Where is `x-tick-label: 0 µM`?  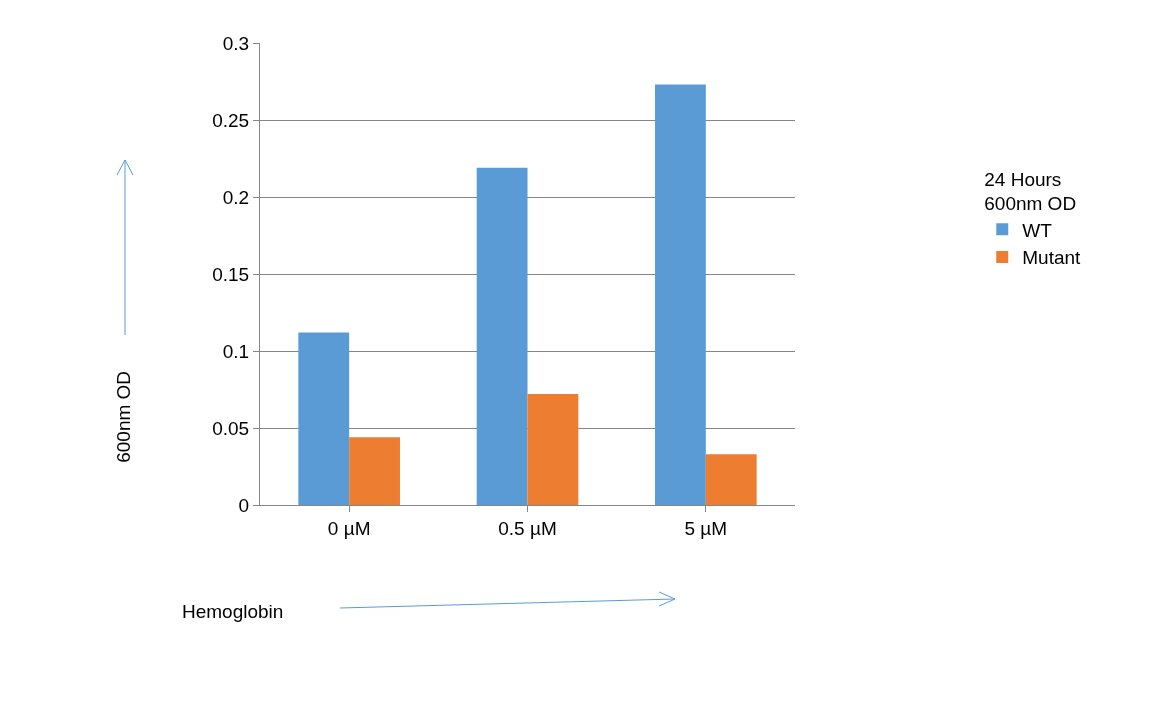 x-tick-label: 0 µM is located at coordinates (349, 528).